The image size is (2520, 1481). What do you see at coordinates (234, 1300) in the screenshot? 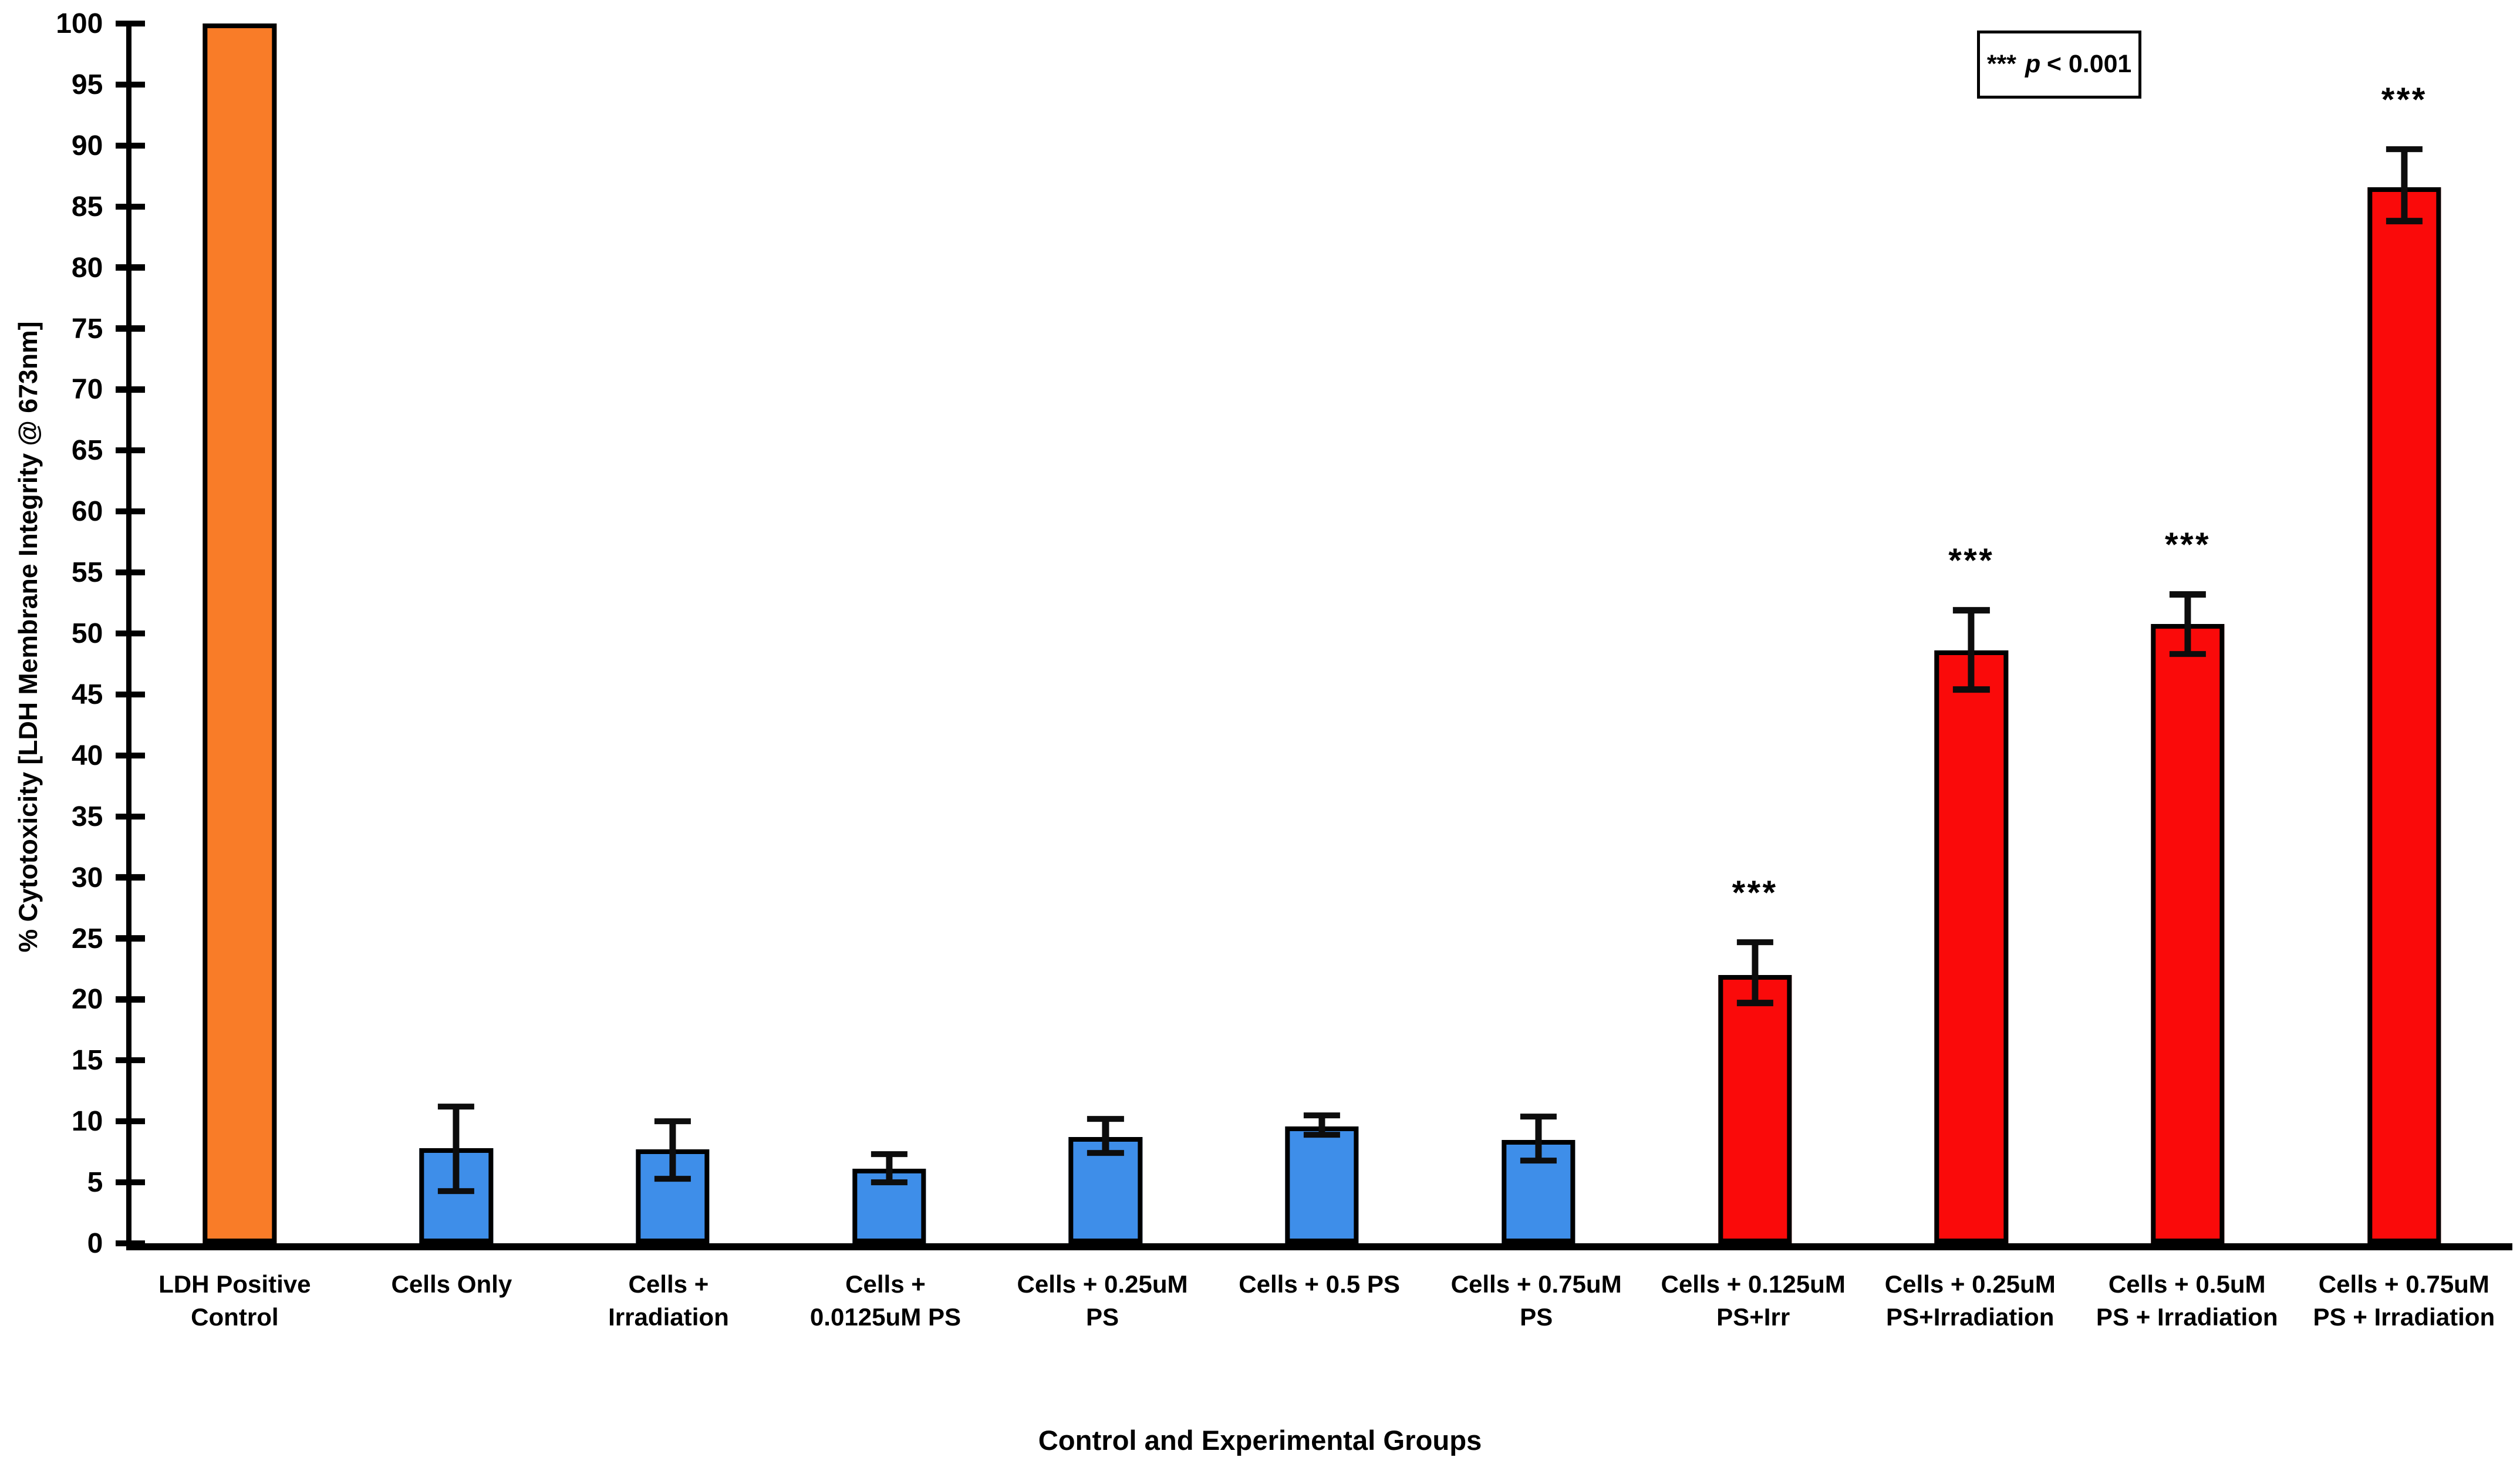
I see `x-category-label: LDH Positive Control` at bounding box center [234, 1300].